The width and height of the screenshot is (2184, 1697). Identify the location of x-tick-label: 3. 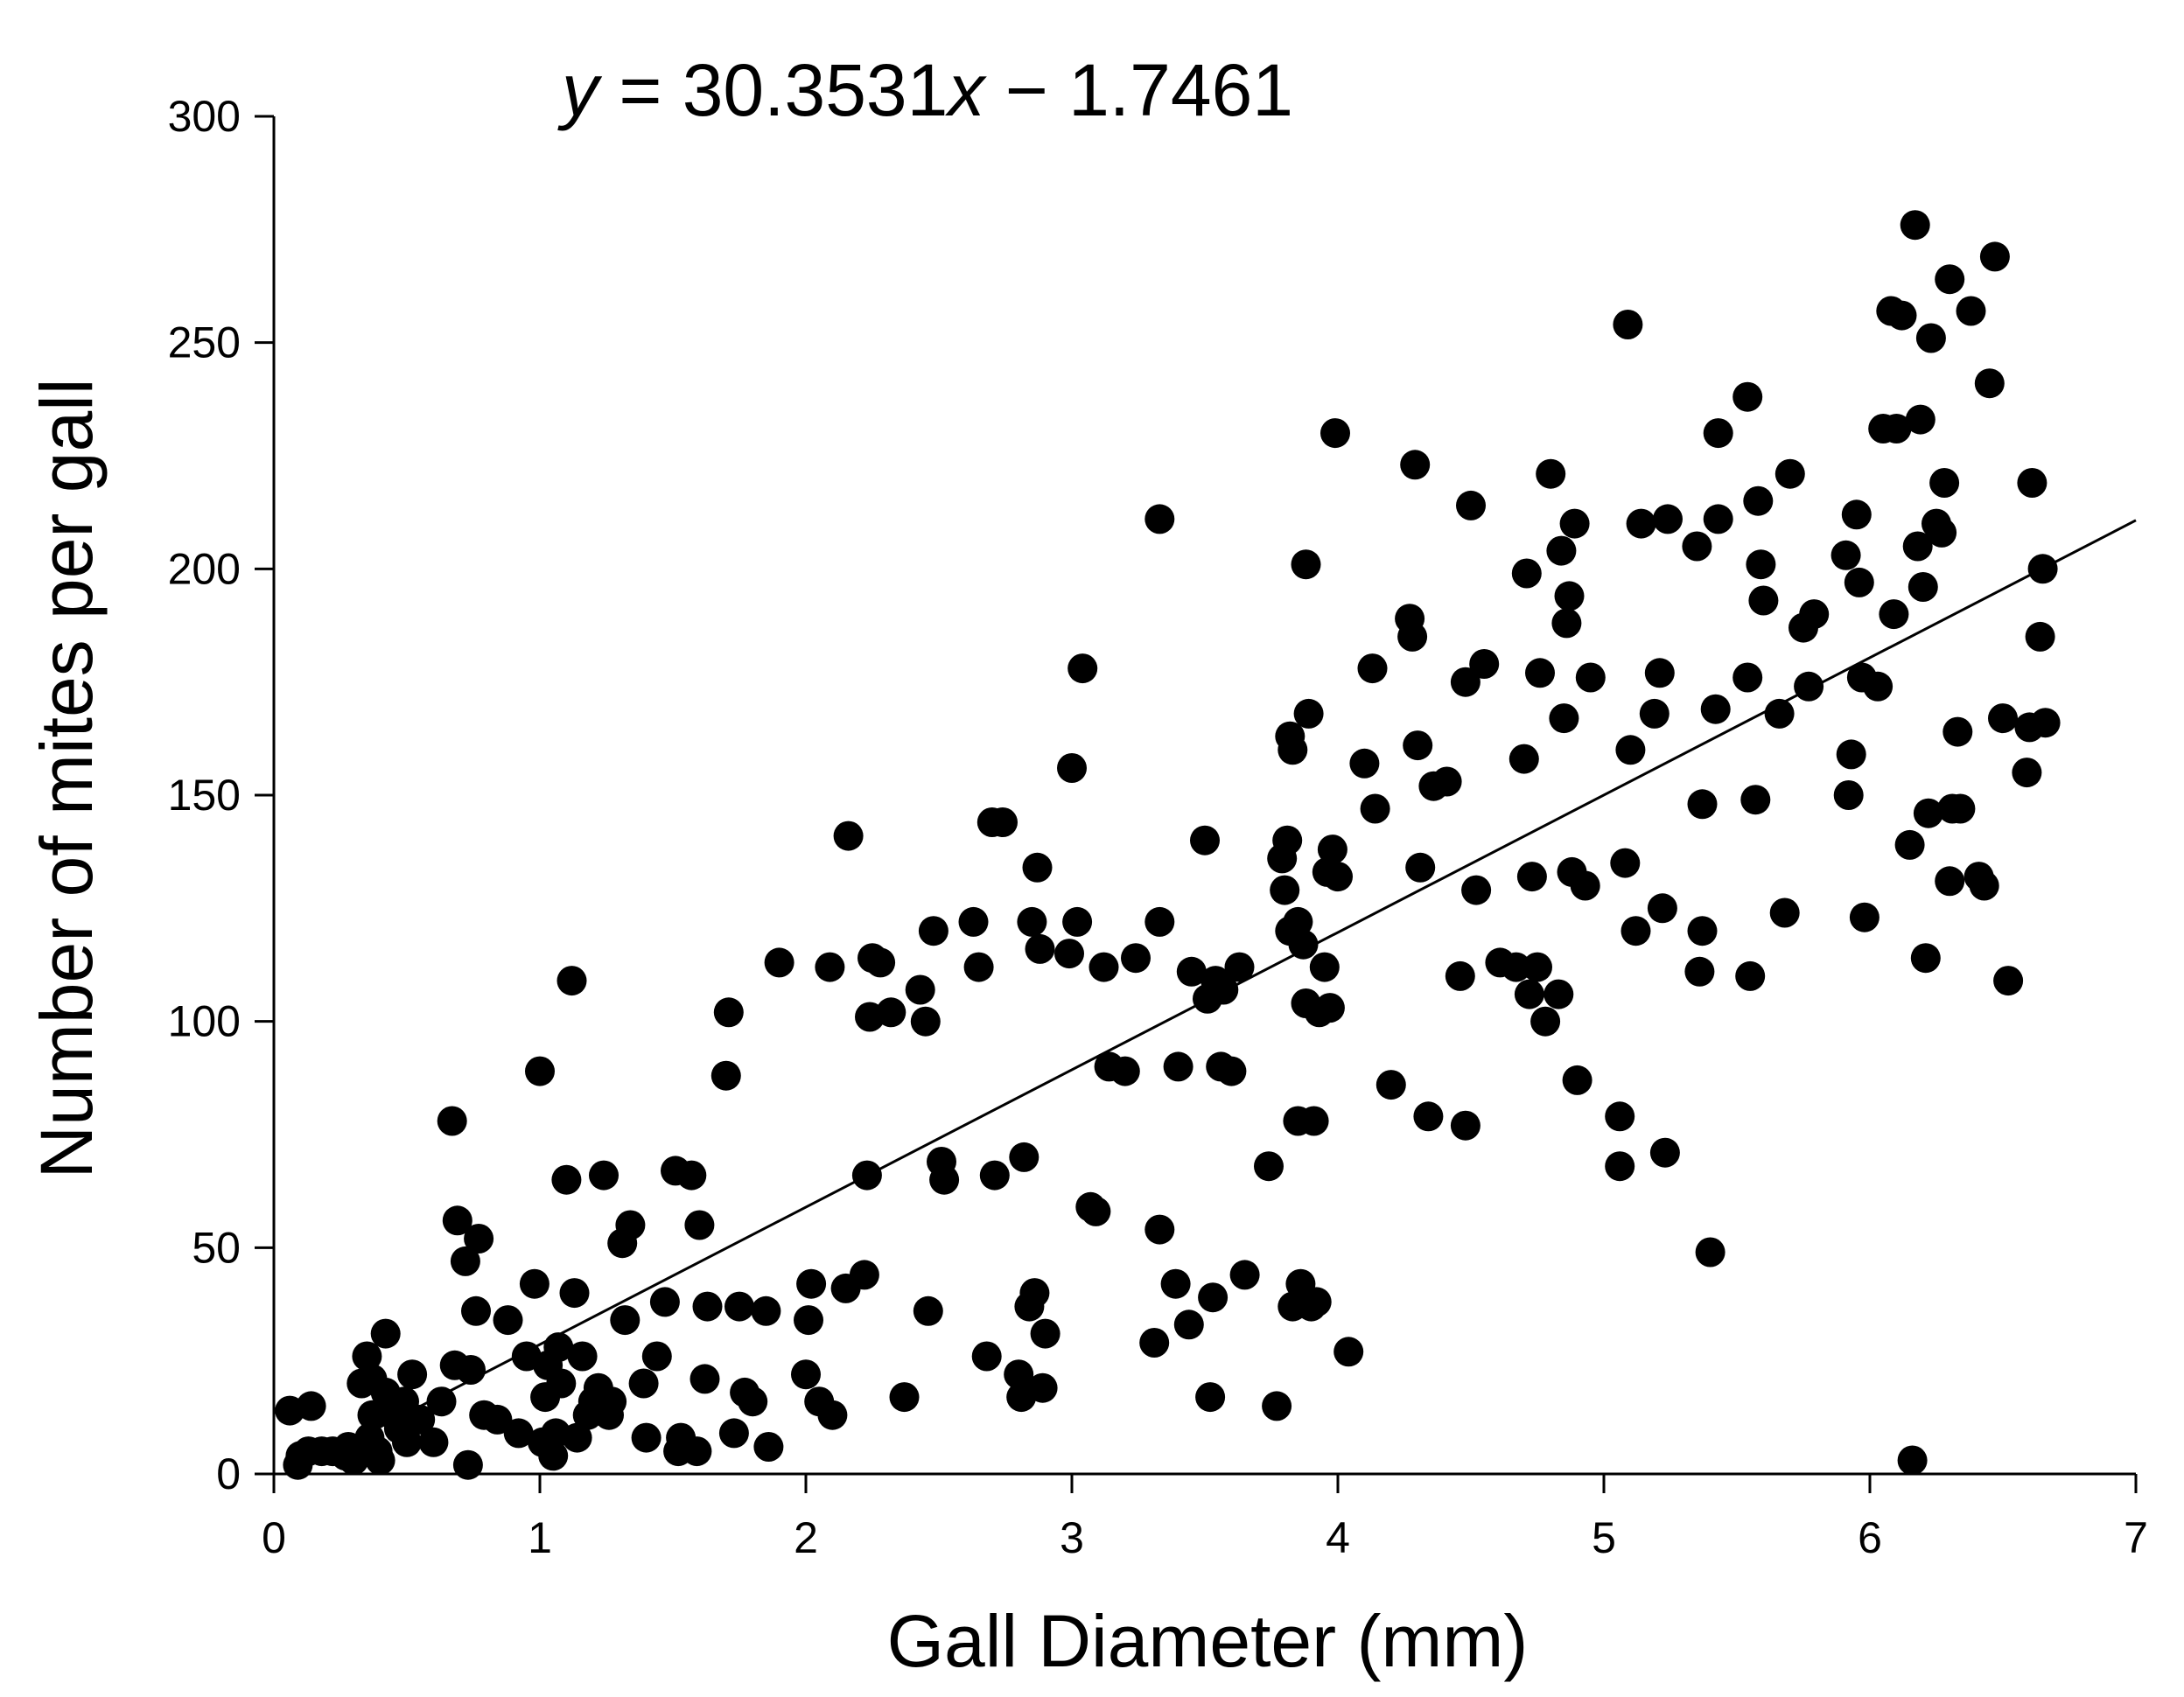
(1072, 1537).